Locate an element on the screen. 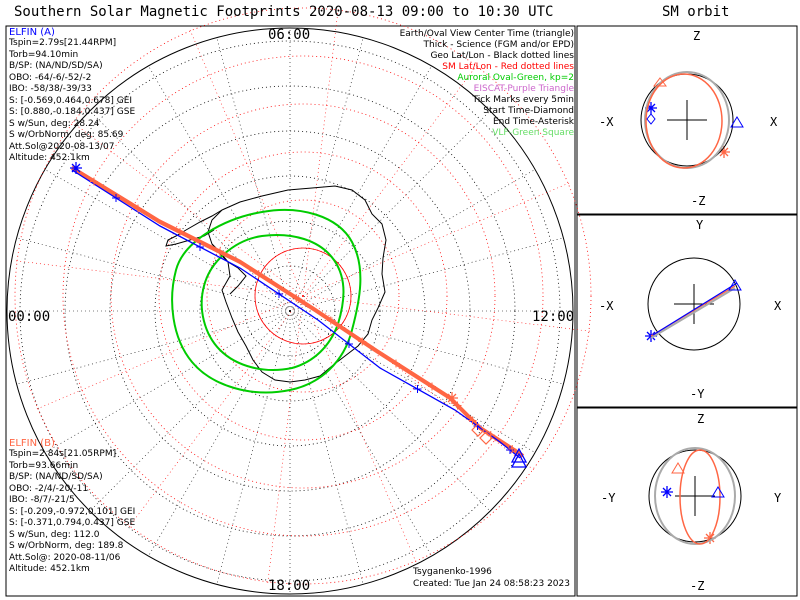  orbit-title: SM orbit is located at coordinates (696, 12).